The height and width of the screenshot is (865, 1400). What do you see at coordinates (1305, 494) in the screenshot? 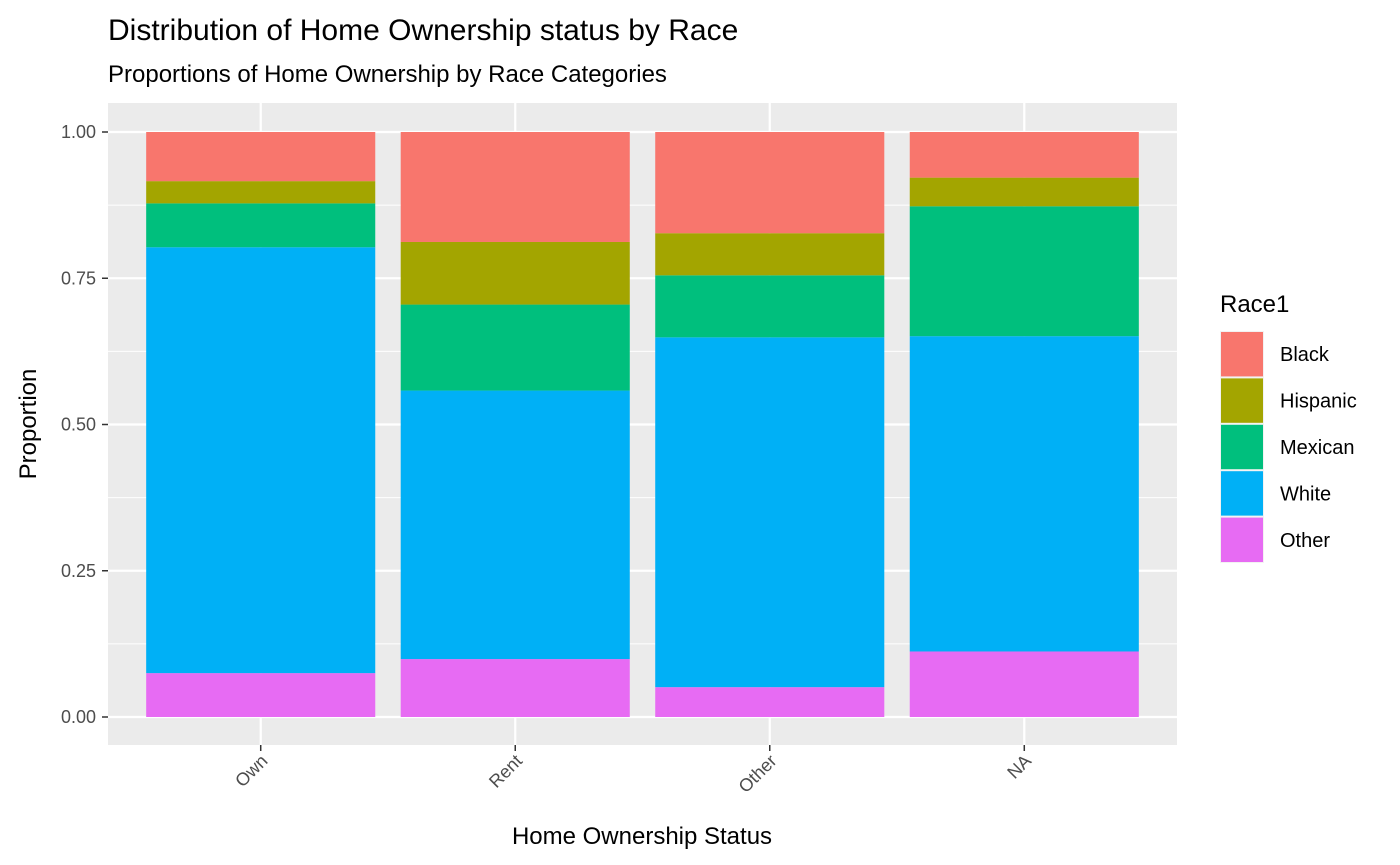
I see `legend-label-white: White` at bounding box center [1305, 494].